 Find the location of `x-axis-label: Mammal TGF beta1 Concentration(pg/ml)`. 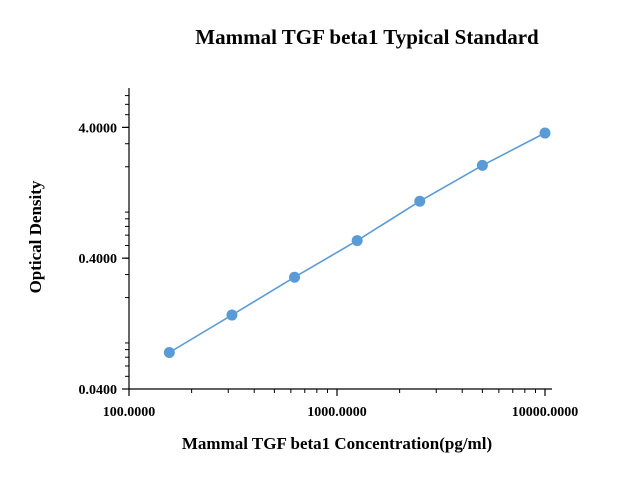

x-axis-label: Mammal TGF beta1 Concentration(pg/ml) is located at coordinates (337, 443).